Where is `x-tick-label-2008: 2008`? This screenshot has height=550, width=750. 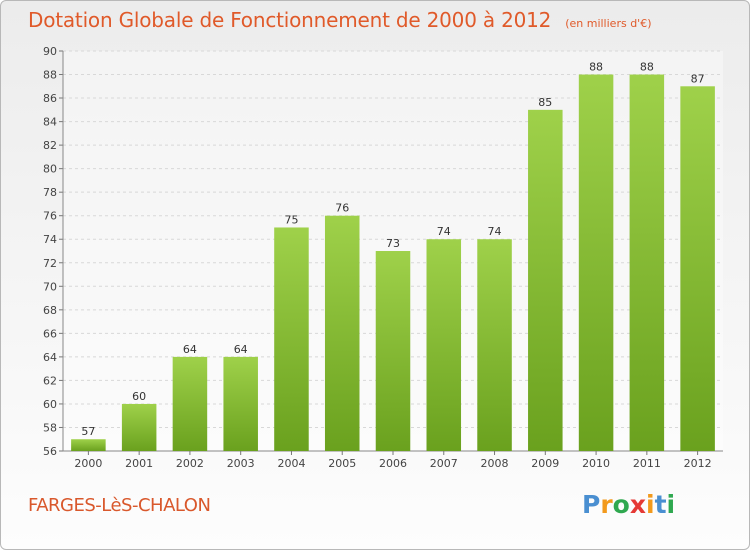
x-tick-label-2008: 2008 is located at coordinates (495, 463).